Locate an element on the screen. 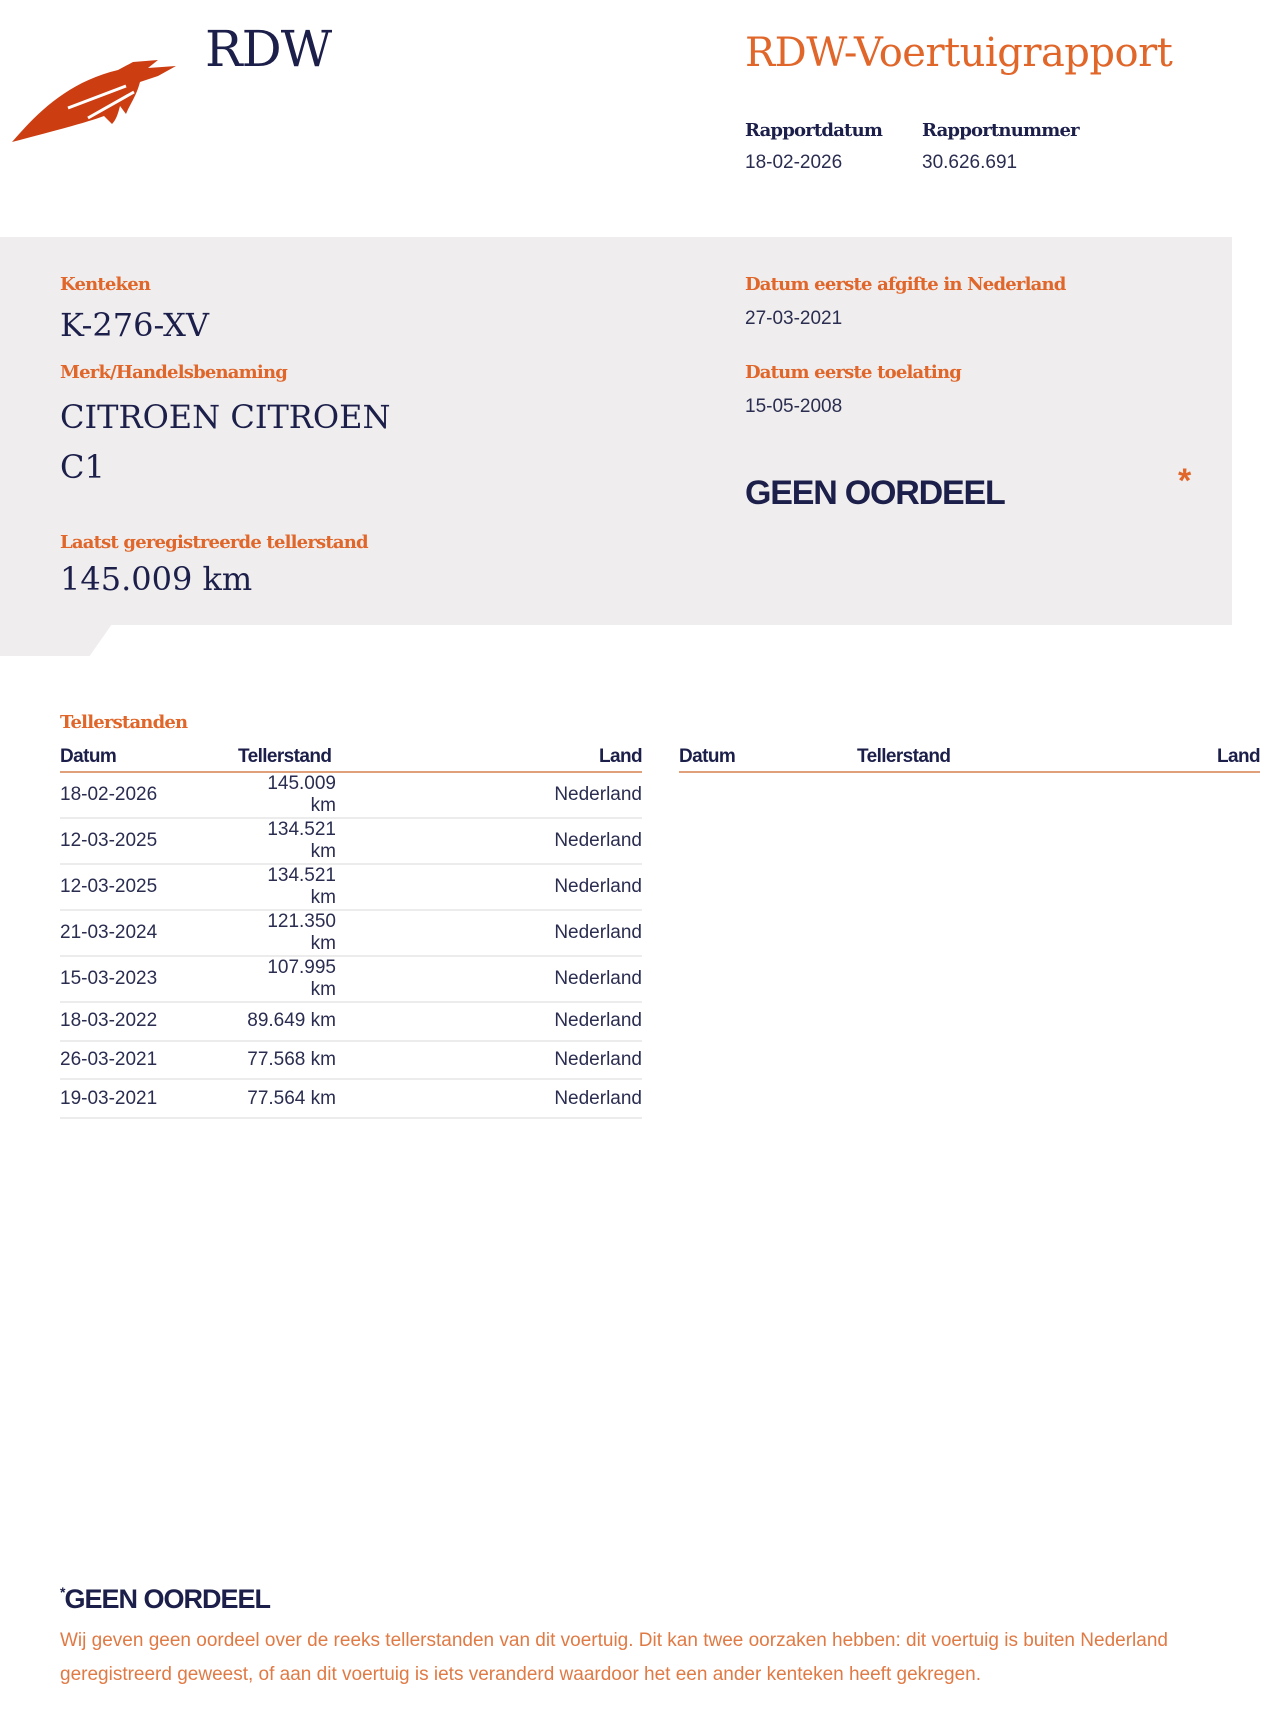  cell-date: 19-03-2021 is located at coordinates (149, 1099).